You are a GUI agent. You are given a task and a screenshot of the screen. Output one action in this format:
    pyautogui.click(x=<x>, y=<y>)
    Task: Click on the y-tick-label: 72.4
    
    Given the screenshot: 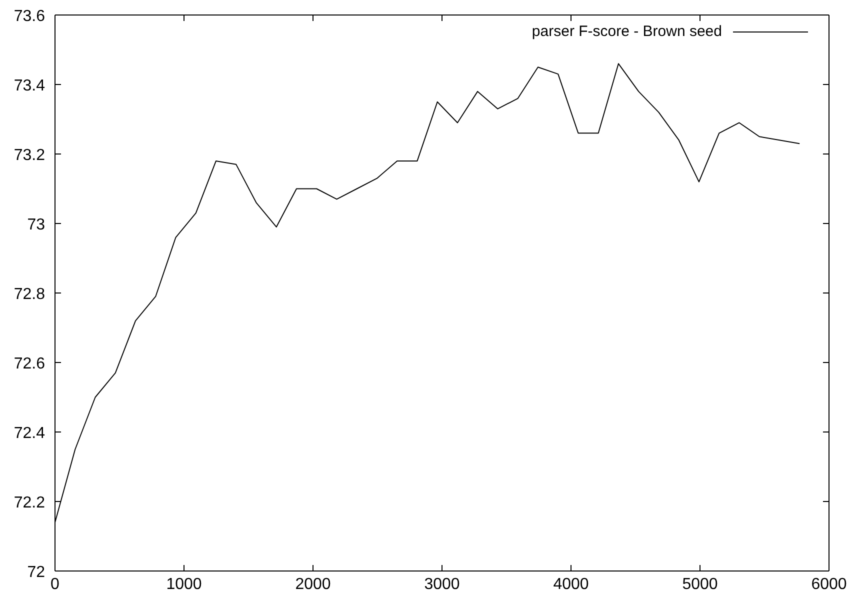 What is the action you would take?
    pyautogui.click(x=30, y=433)
    